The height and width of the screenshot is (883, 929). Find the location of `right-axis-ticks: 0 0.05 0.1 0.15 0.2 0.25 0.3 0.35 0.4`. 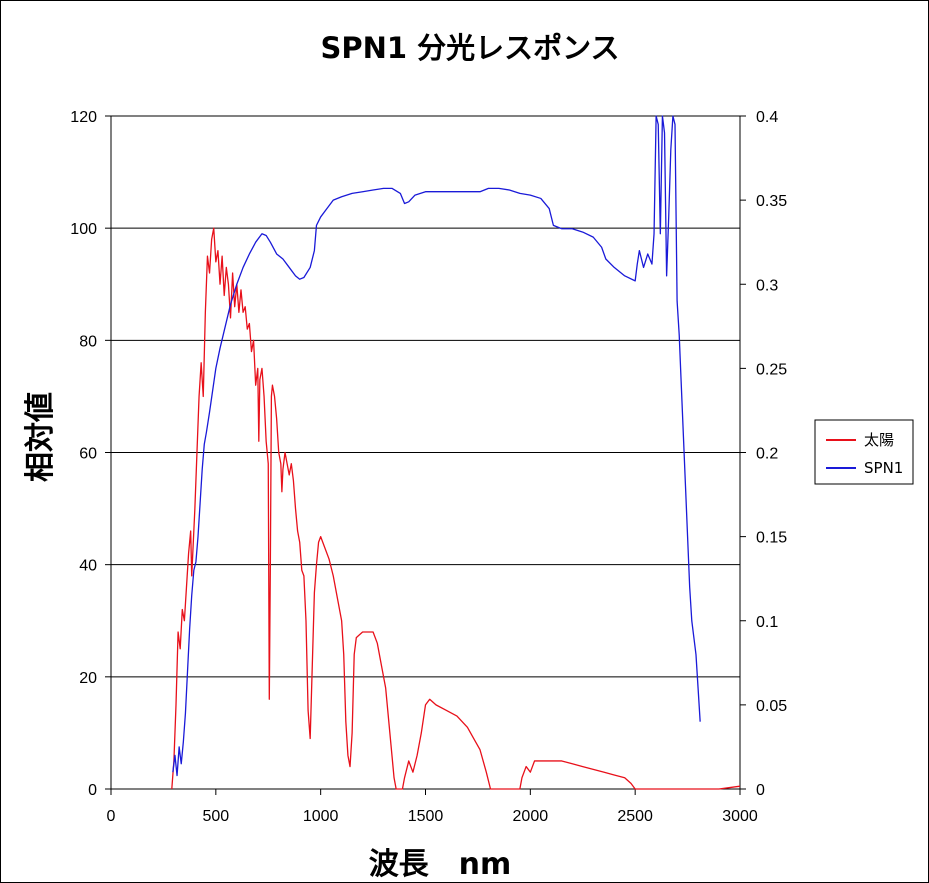

right-axis-ticks: 0 0.05 0.1 0.15 0.2 0.25 0.3 0.35 0.4 is located at coordinates (763, 454).